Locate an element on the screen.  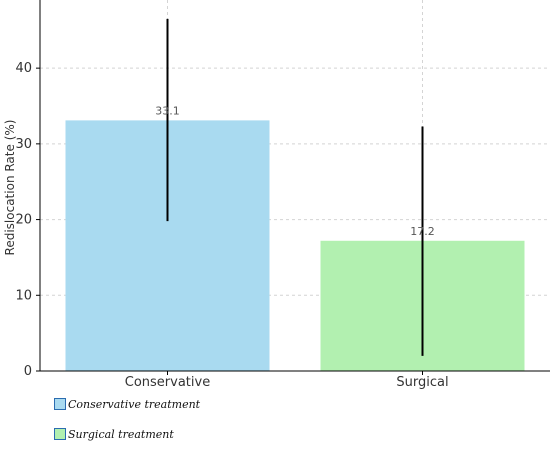
y-tick-label: 20 is located at coordinates (23, 220).